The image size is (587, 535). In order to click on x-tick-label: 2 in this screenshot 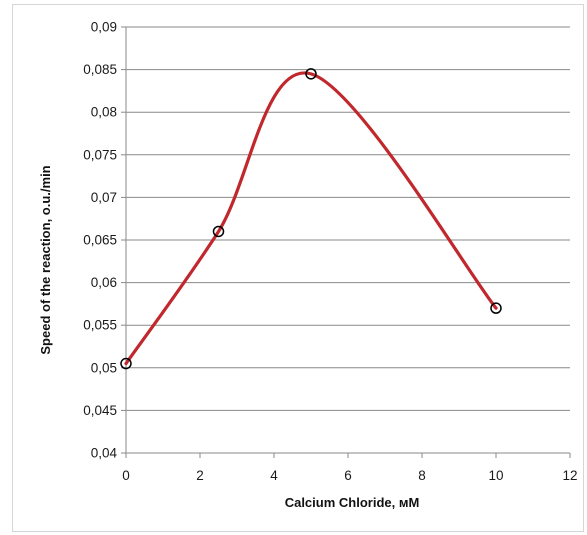, I will do `click(200, 475)`.